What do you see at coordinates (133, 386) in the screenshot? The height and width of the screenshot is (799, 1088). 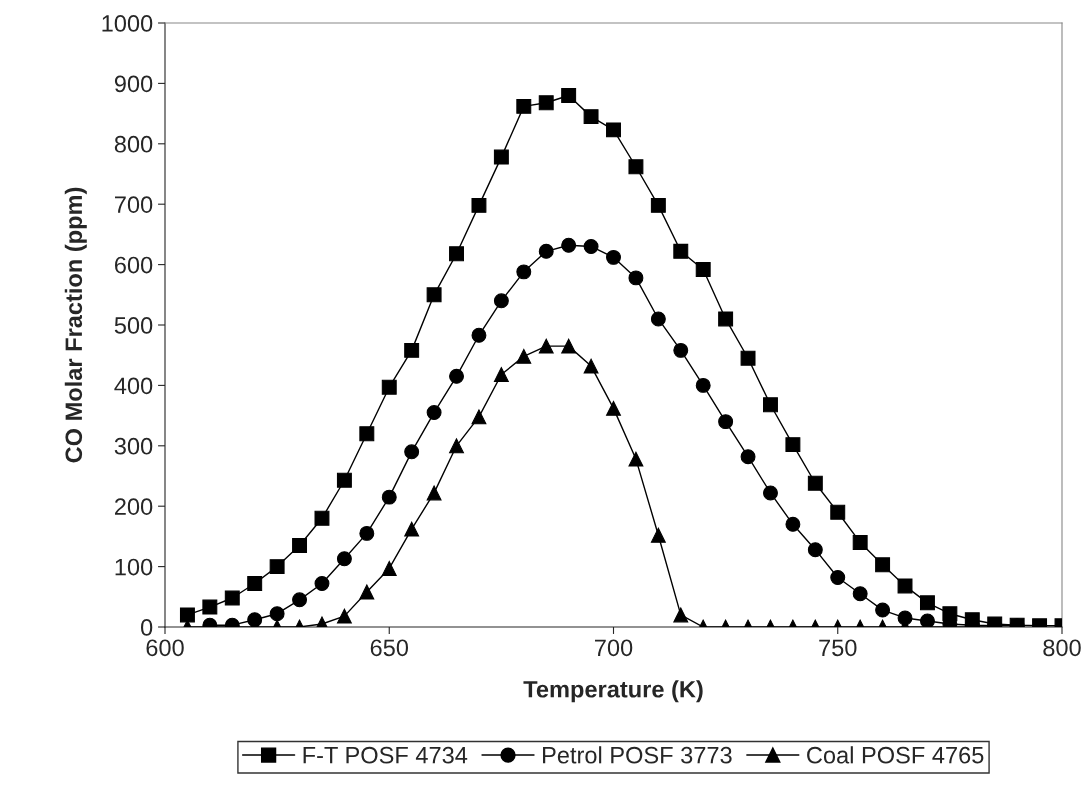 I see `y-tick-label: 400` at bounding box center [133, 386].